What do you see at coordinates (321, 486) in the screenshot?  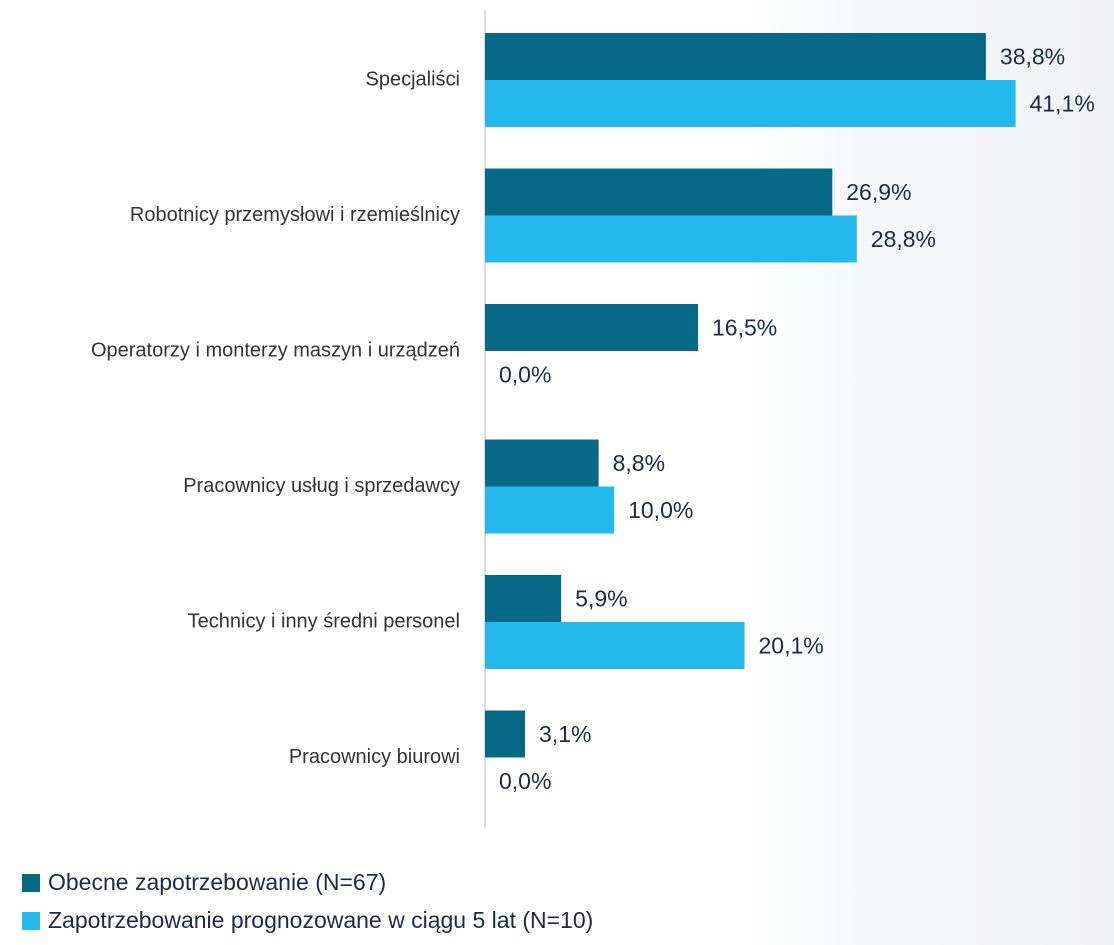 I see `category-label: Pracownicy usług i sprzedawcy` at bounding box center [321, 486].